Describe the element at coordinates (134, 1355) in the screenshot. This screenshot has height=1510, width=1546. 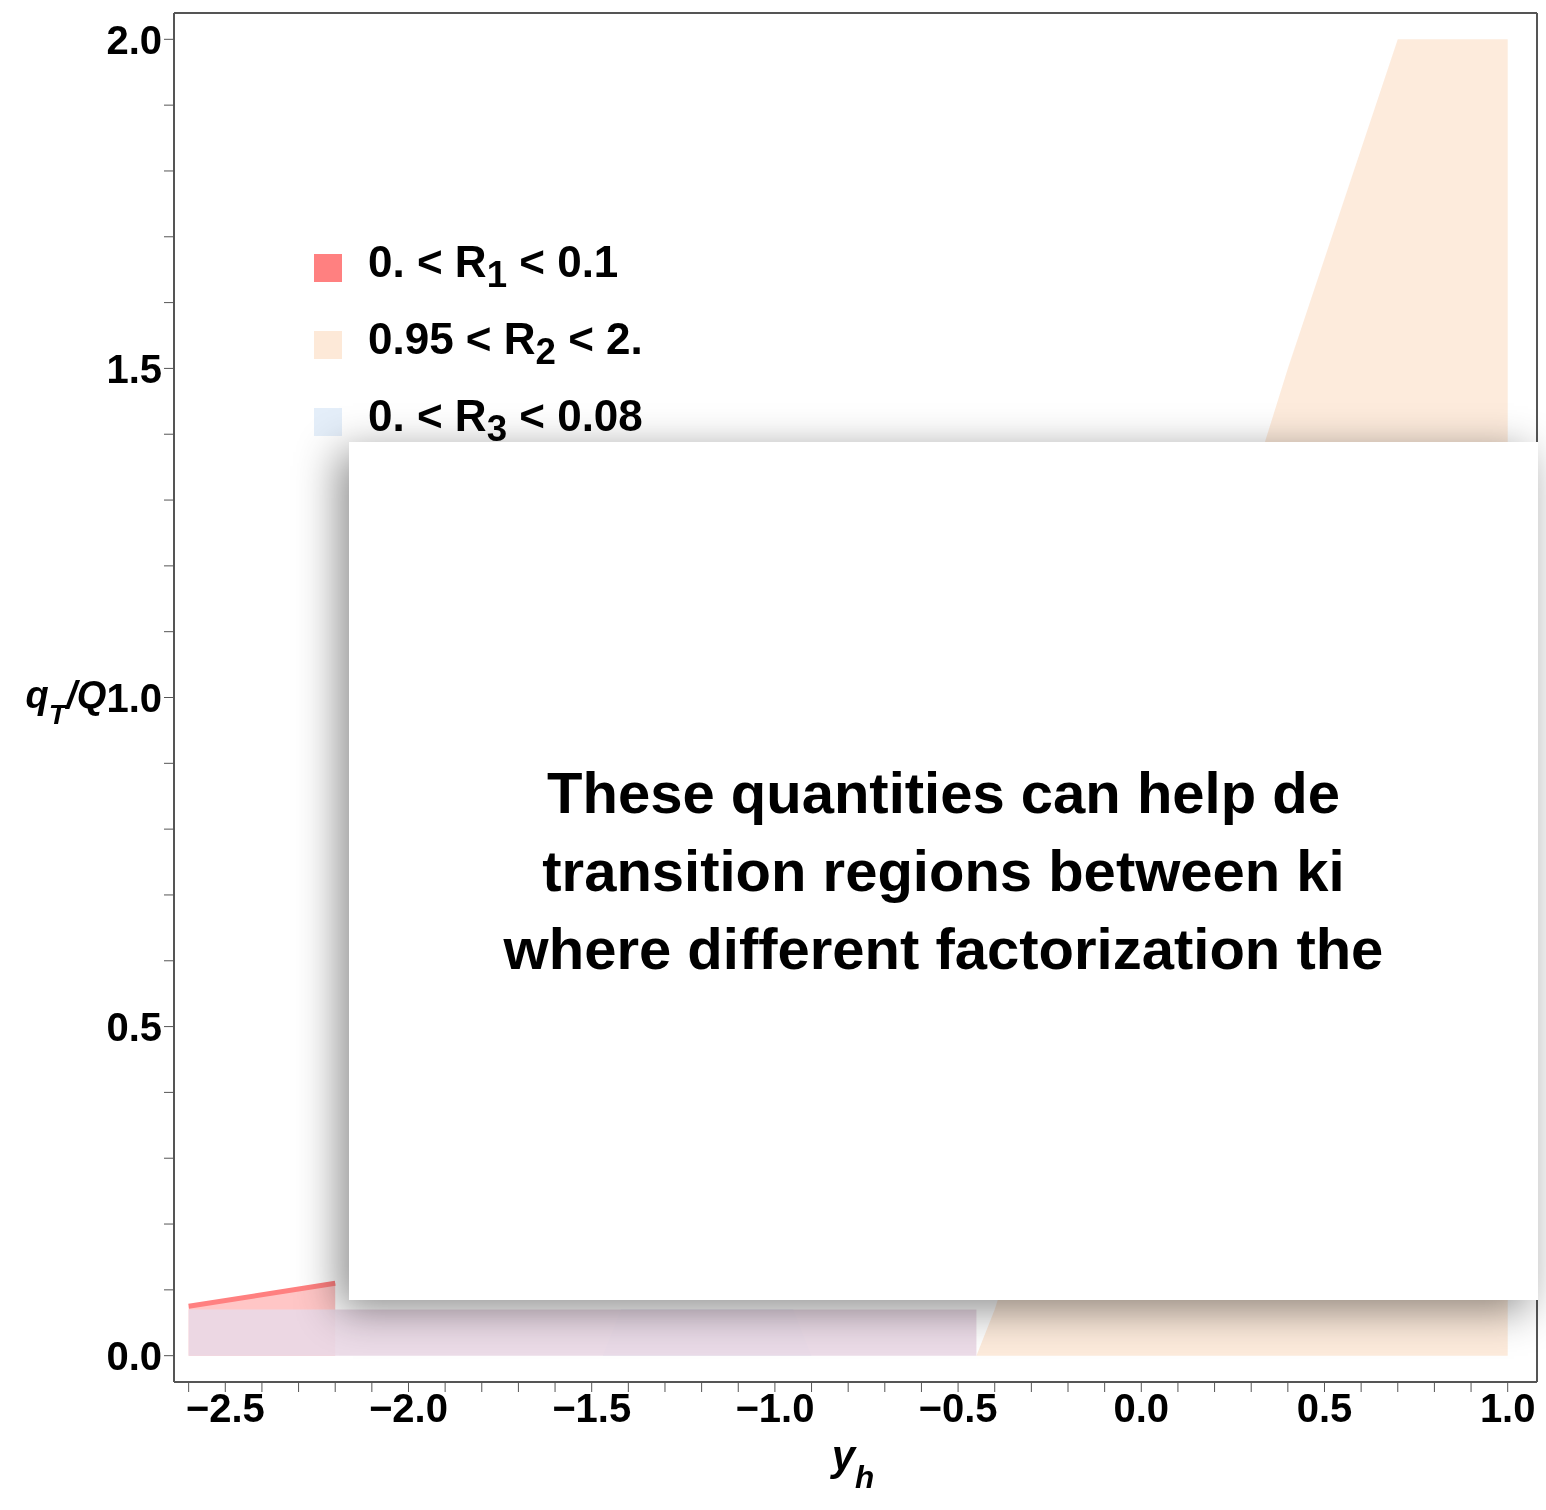
I see `y-tick-label: 0.0` at that location.